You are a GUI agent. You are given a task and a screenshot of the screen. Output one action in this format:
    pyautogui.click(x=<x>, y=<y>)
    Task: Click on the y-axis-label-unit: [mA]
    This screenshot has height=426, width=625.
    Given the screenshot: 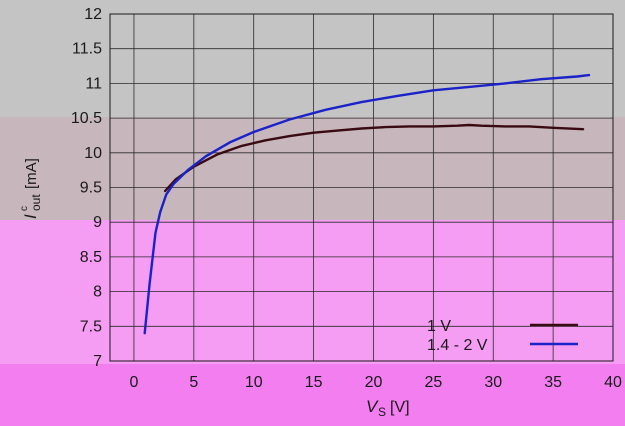 What is the action you would take?
    pyautogui.click(x=31, y=173)
    